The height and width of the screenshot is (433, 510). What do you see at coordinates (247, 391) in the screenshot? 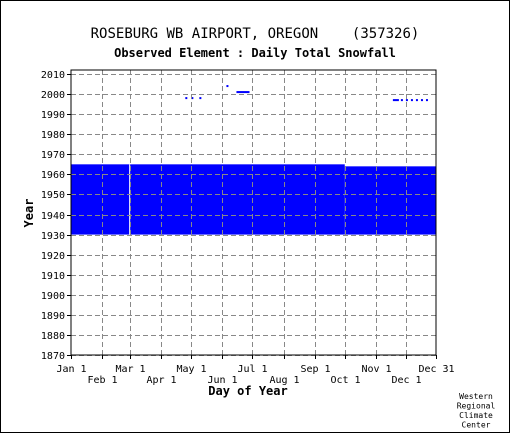
I see `x-axis-label: Day of Year` at bounding box center [247, 391].